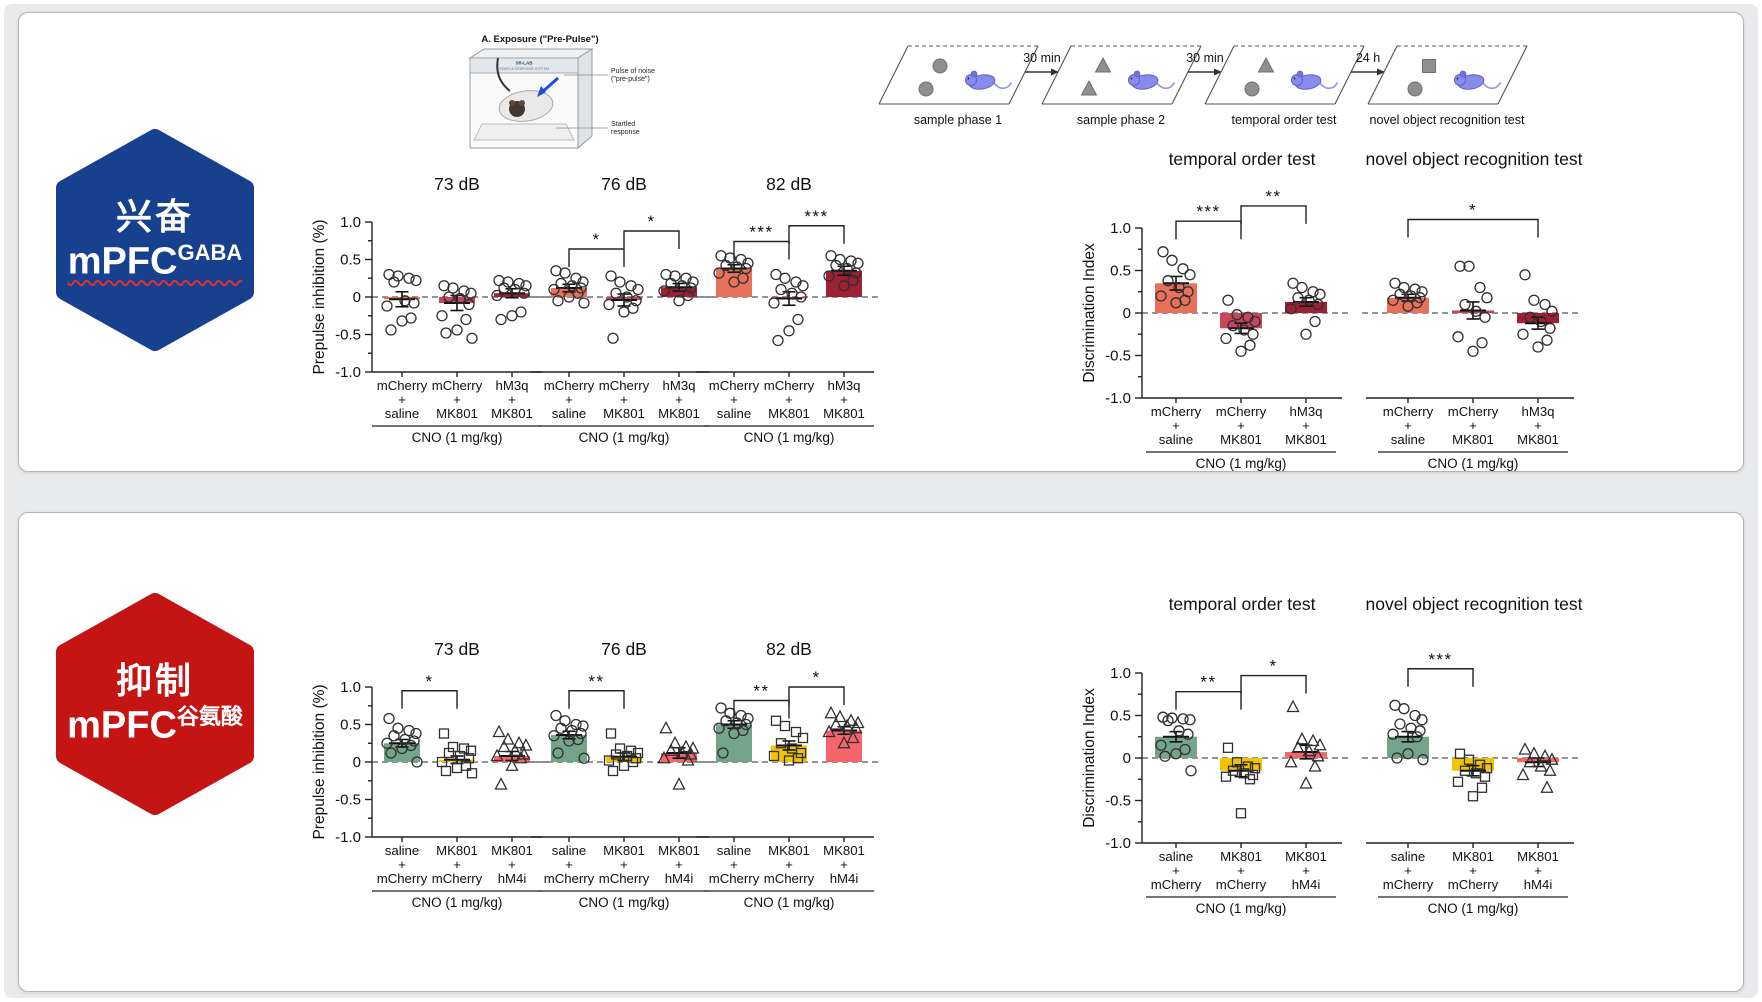 This screenshot has width=1762, height=1002. I want to click on timeline-stage: sample phase 1, so click(958, 86).